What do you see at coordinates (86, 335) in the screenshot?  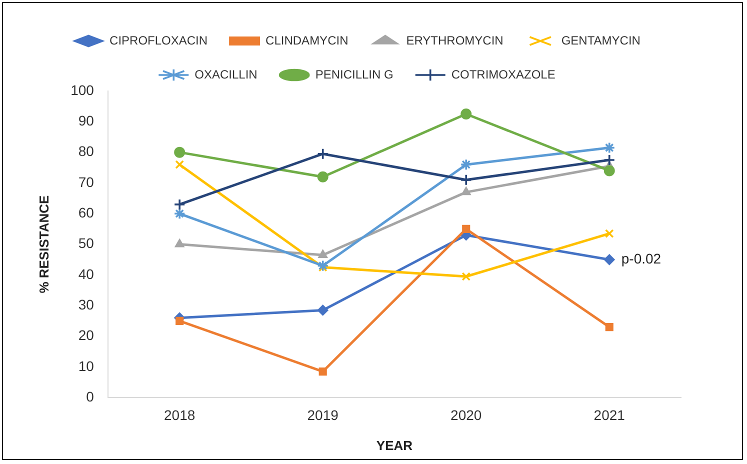 I see `y-tick-label: 20` at bounding box center [86, 335].